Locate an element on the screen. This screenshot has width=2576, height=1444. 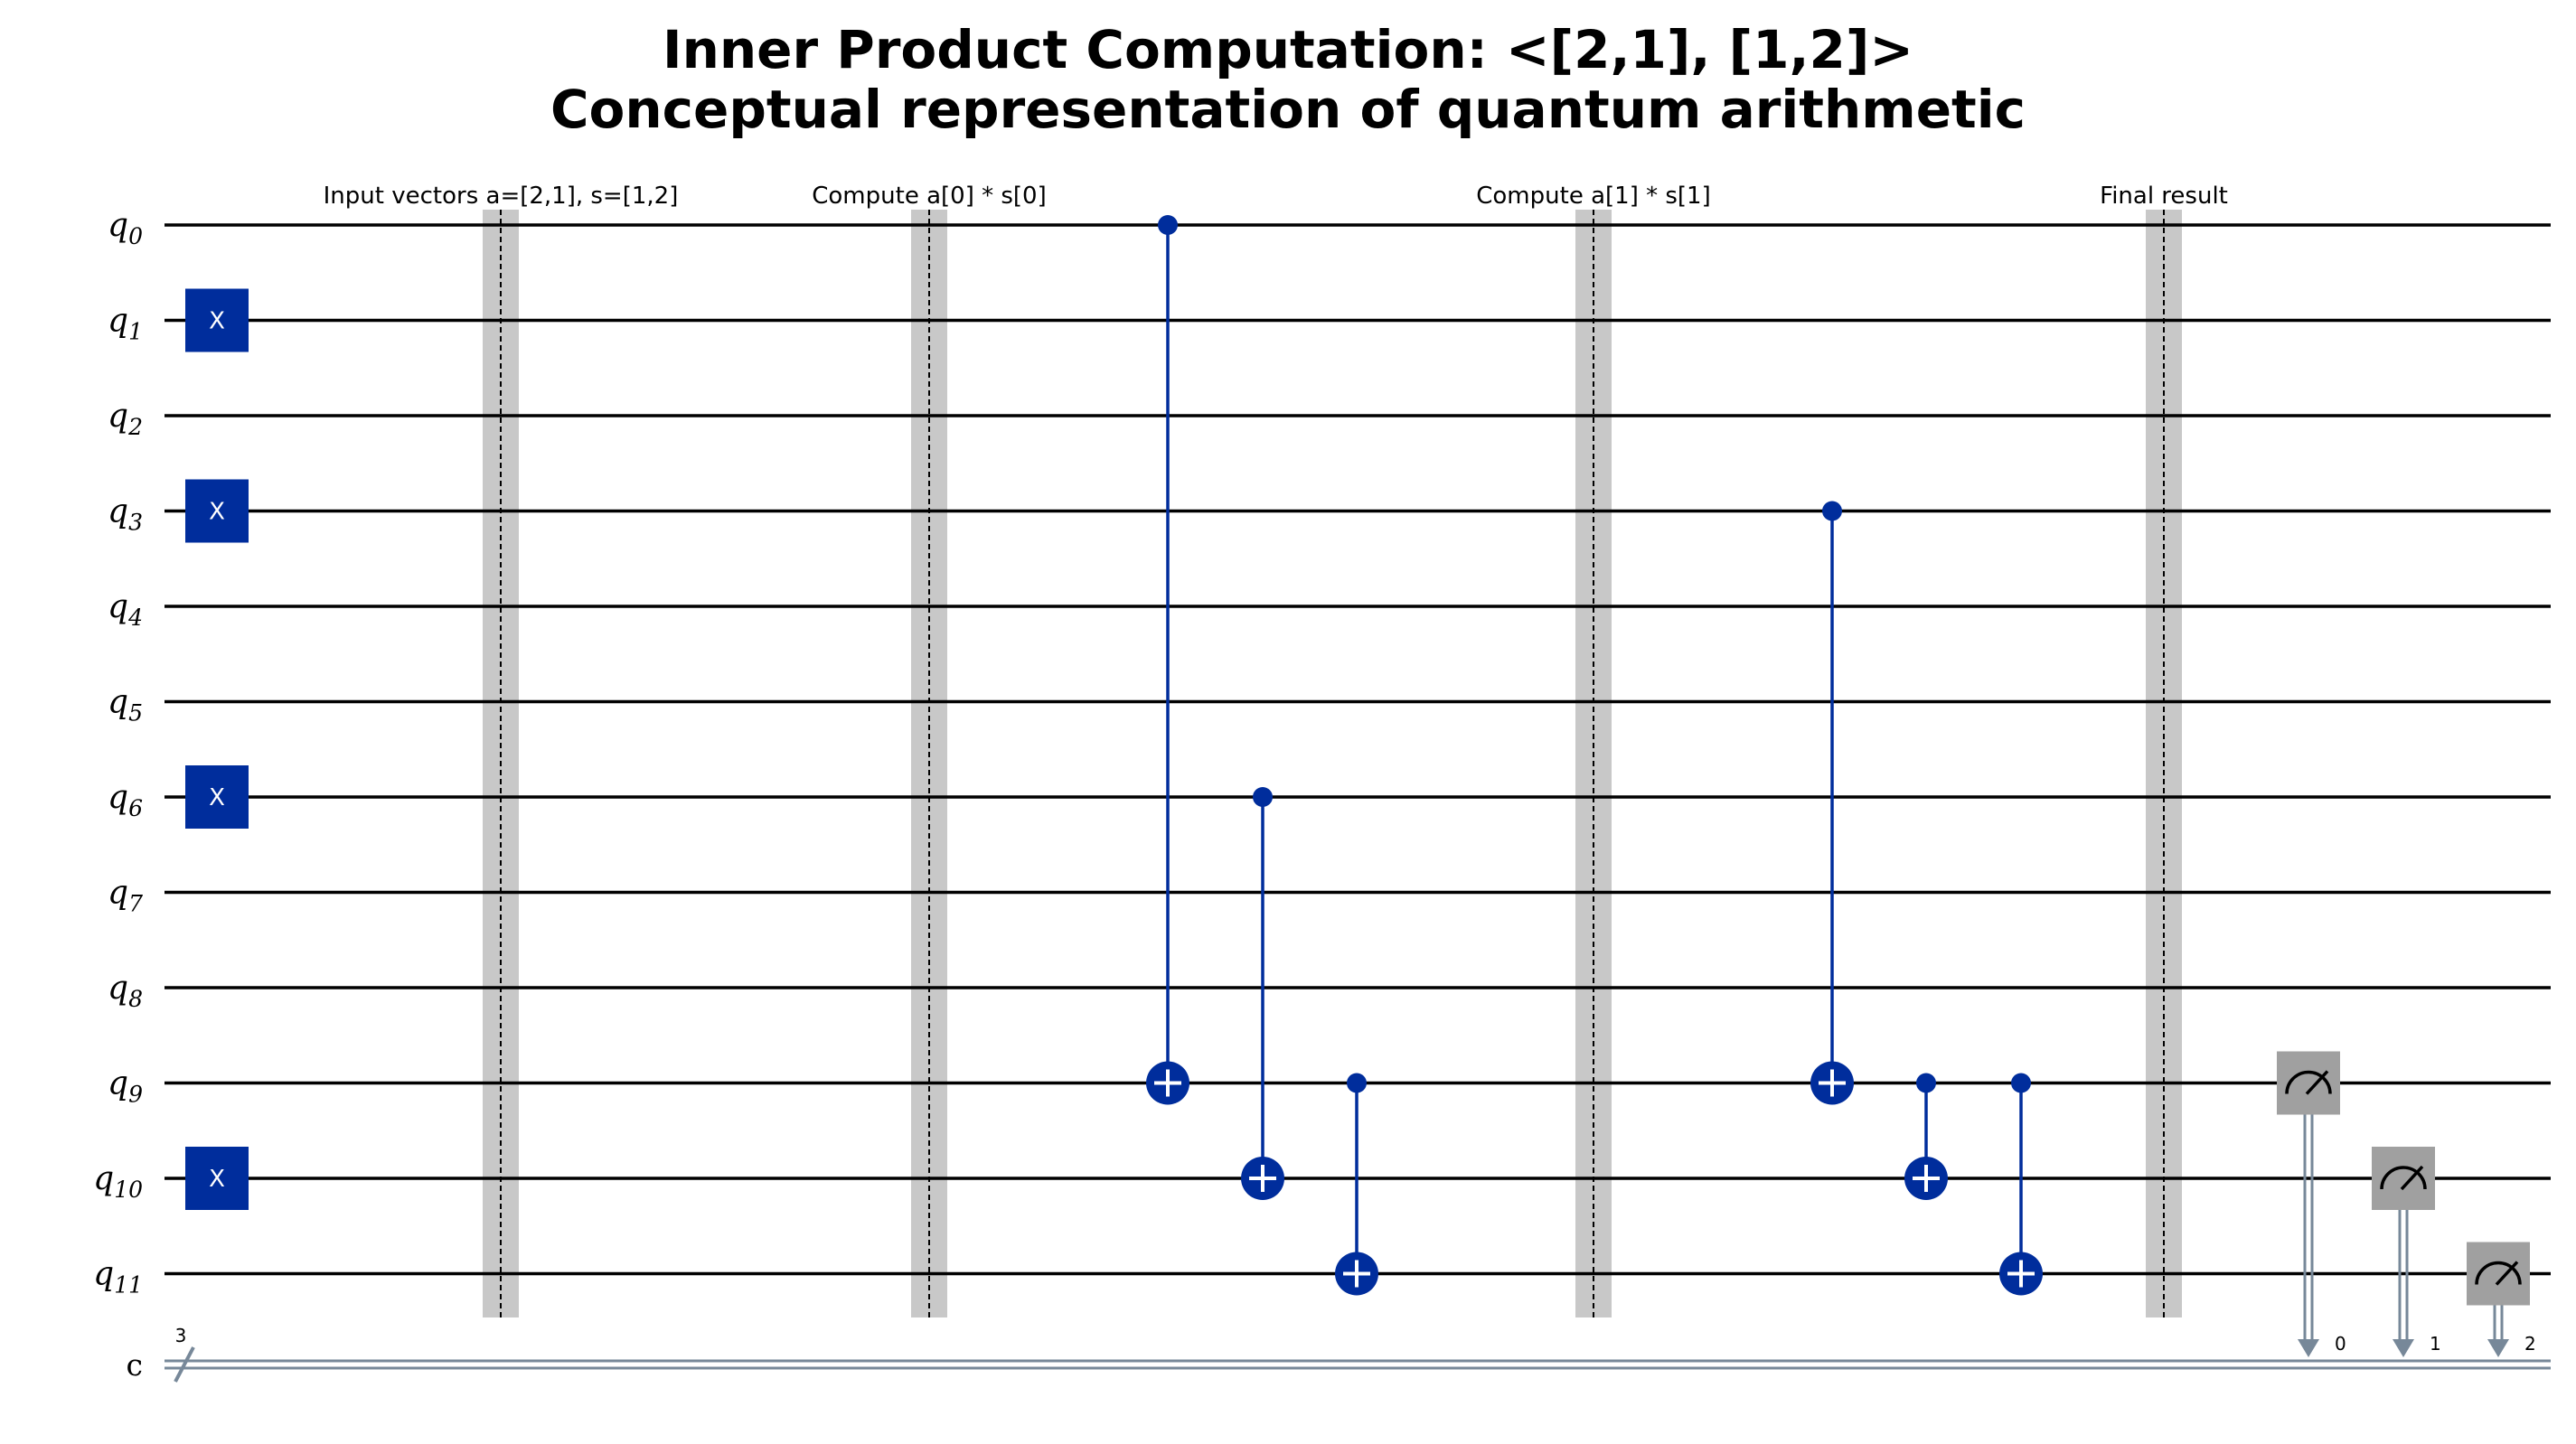
qubit-label: q10 is located at coordinates (118, 1181).